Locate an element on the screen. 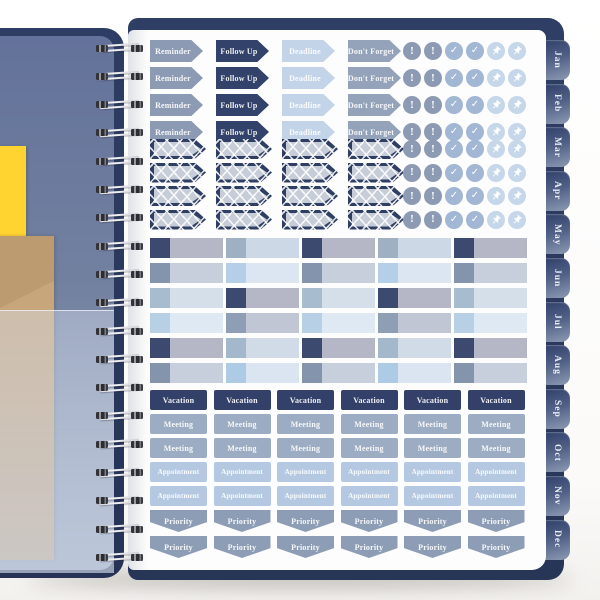 The height and width of the screenshot is (600, 600). tab-label: Jun is located at coordinates (557, 278).